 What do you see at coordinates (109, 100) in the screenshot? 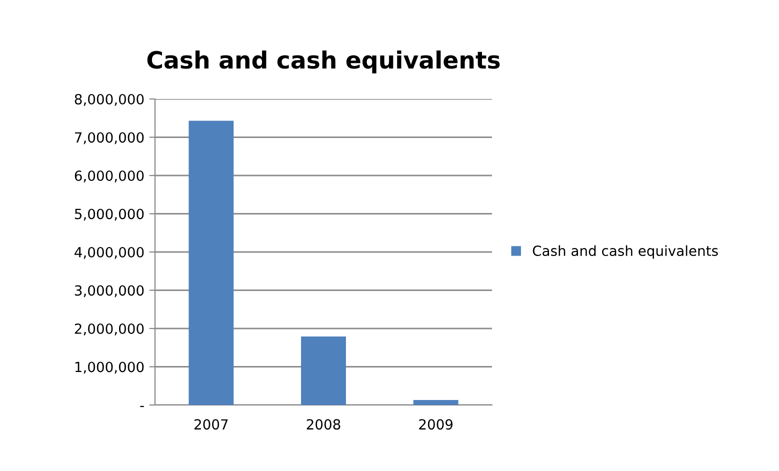
I see `y-tick-label: 8,000,000` at bounding box center [109, 100].